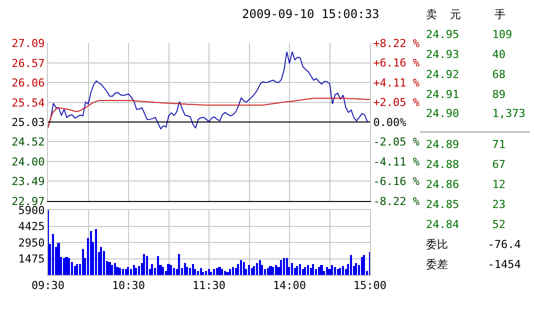  I want to click on y-tick-label: 24.00, so click(28, 161).